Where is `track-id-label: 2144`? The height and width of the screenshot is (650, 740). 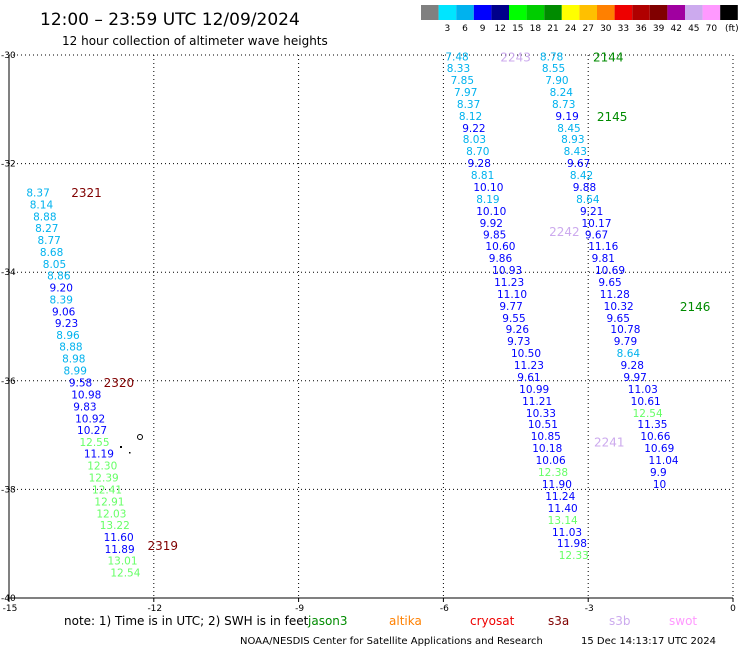
track-id-label: 2144 is located at coordinates (608, 58).